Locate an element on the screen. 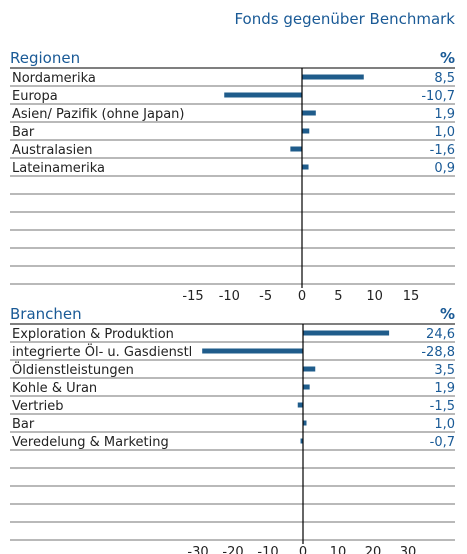  value-label: 0,9 is located at coordinates (444, 168).